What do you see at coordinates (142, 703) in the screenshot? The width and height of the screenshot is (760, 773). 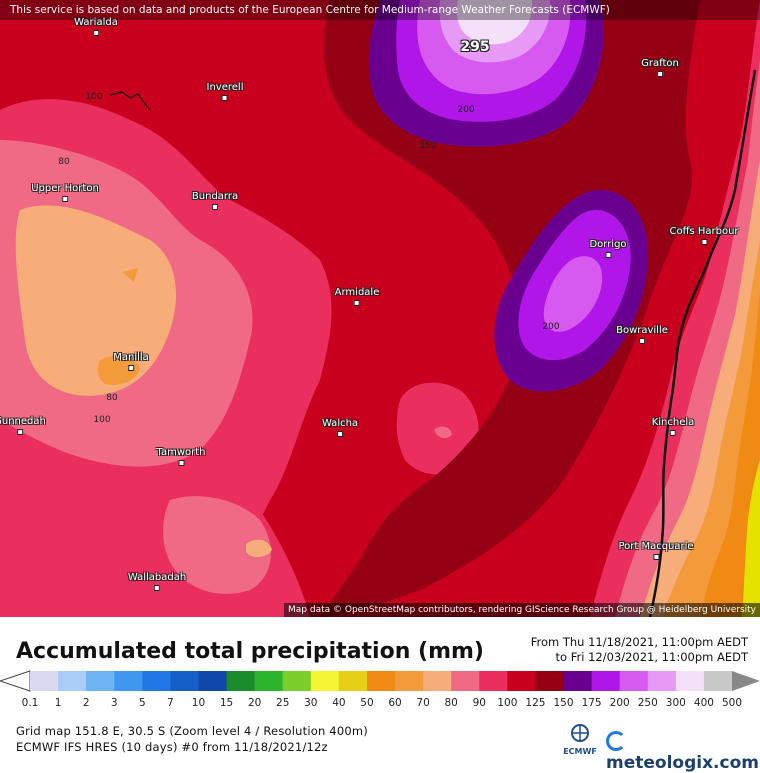 I see `legend-tick-label: 5` at bounding box center [142, 703].